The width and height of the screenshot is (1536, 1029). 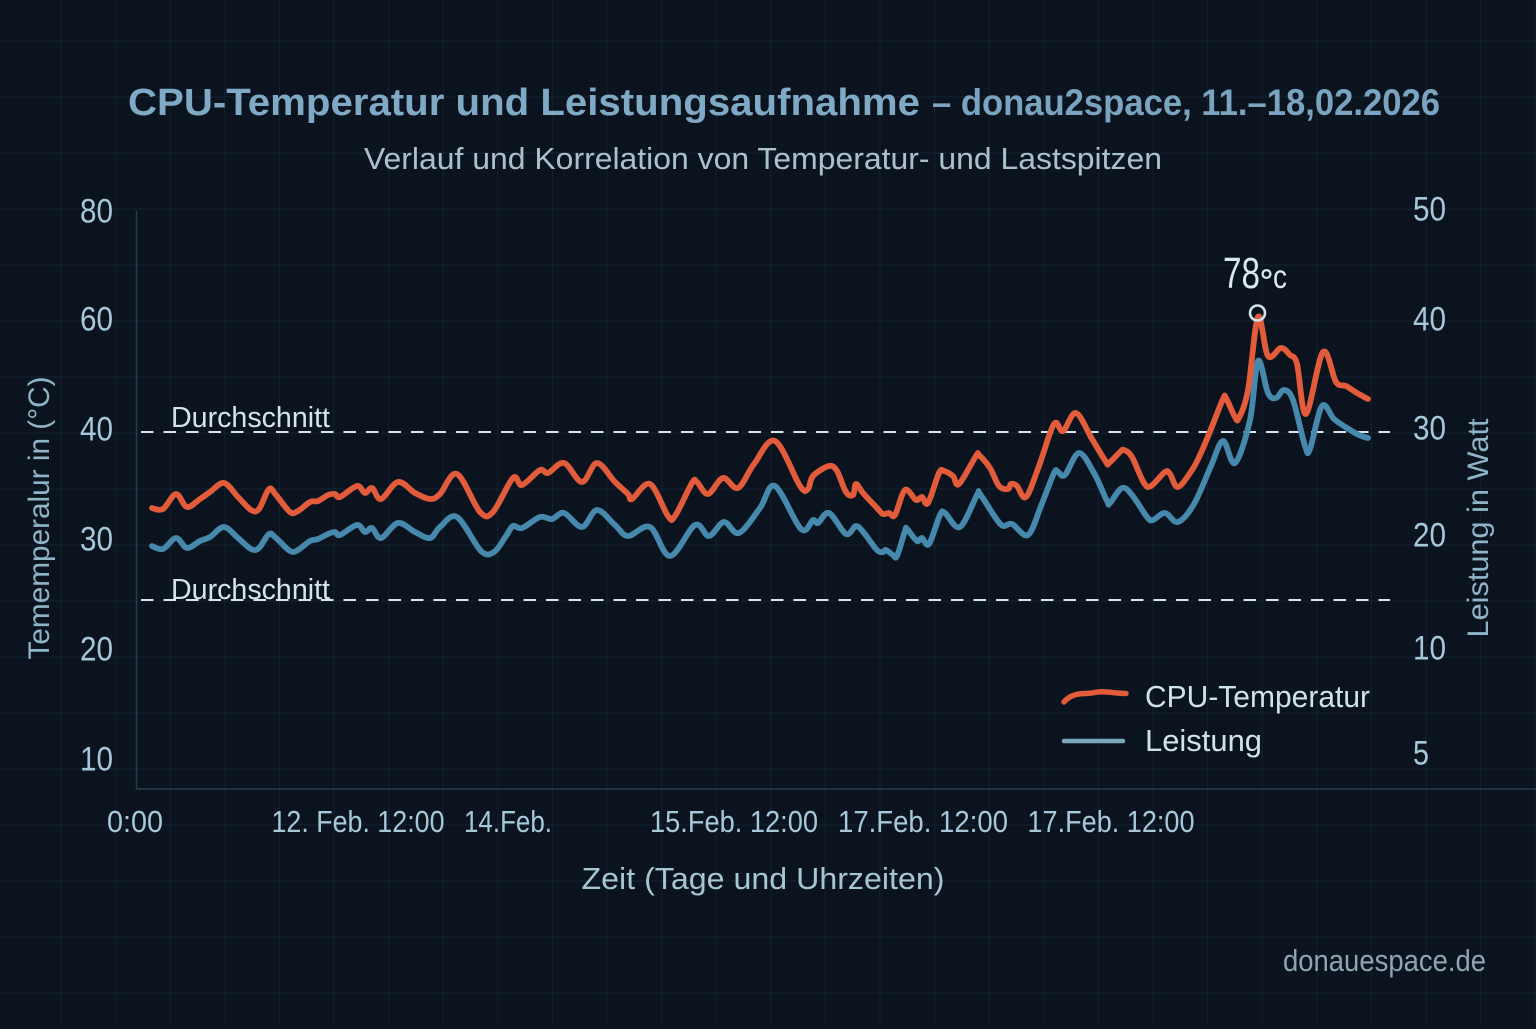 What do you see at coordinates (1280, 276) in the screenshot?
I see `svg-text: c` at bounding box center [1280, 276].